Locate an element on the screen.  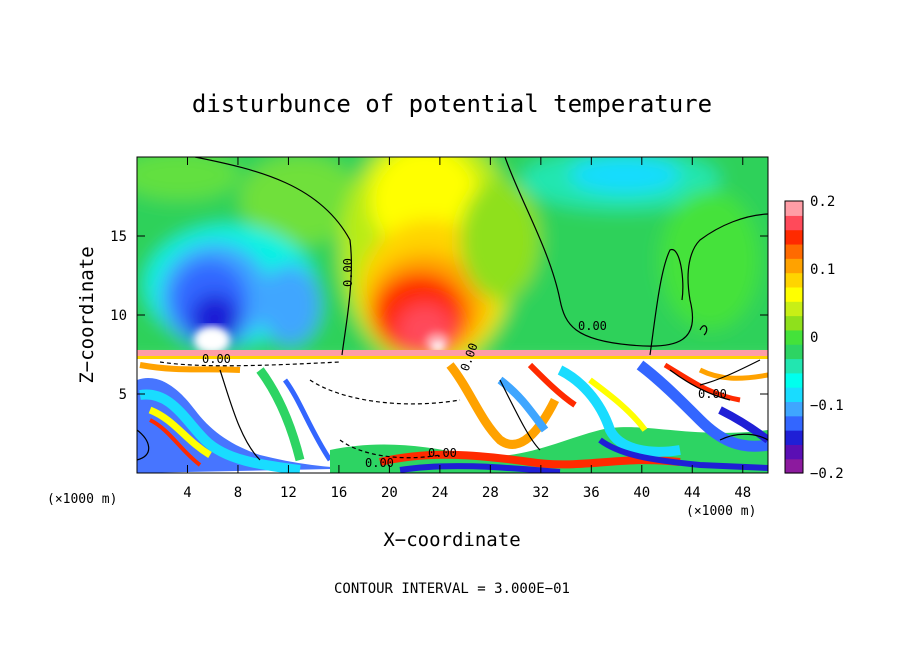
colorbar-tick-label: 0 is located at coordinates (814, 338).